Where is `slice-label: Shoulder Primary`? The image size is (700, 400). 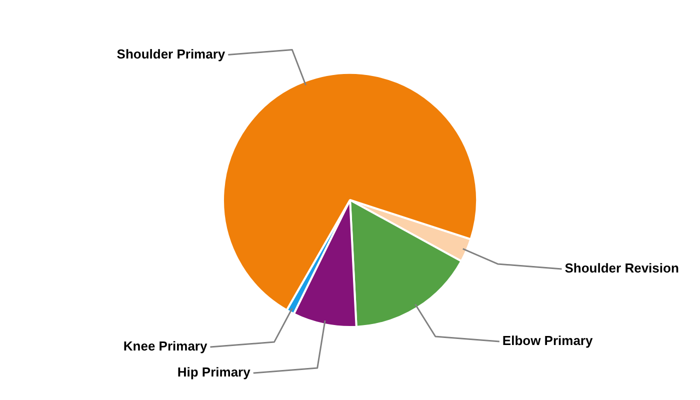 slice-label: Shoulder Primary is located at coordinates (171, 54).